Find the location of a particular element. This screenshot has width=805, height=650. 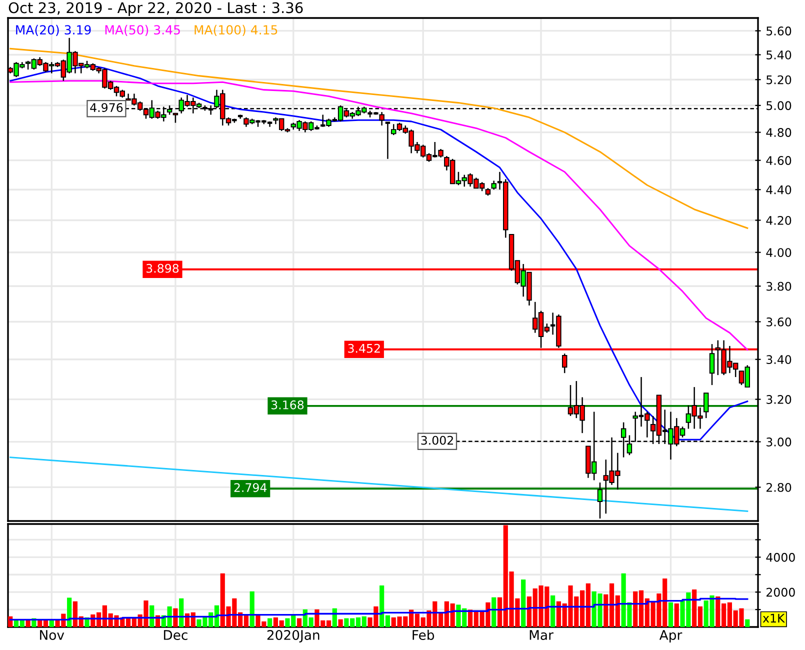

y-tick-label: 3.40 is located at coordinates (779, 359).